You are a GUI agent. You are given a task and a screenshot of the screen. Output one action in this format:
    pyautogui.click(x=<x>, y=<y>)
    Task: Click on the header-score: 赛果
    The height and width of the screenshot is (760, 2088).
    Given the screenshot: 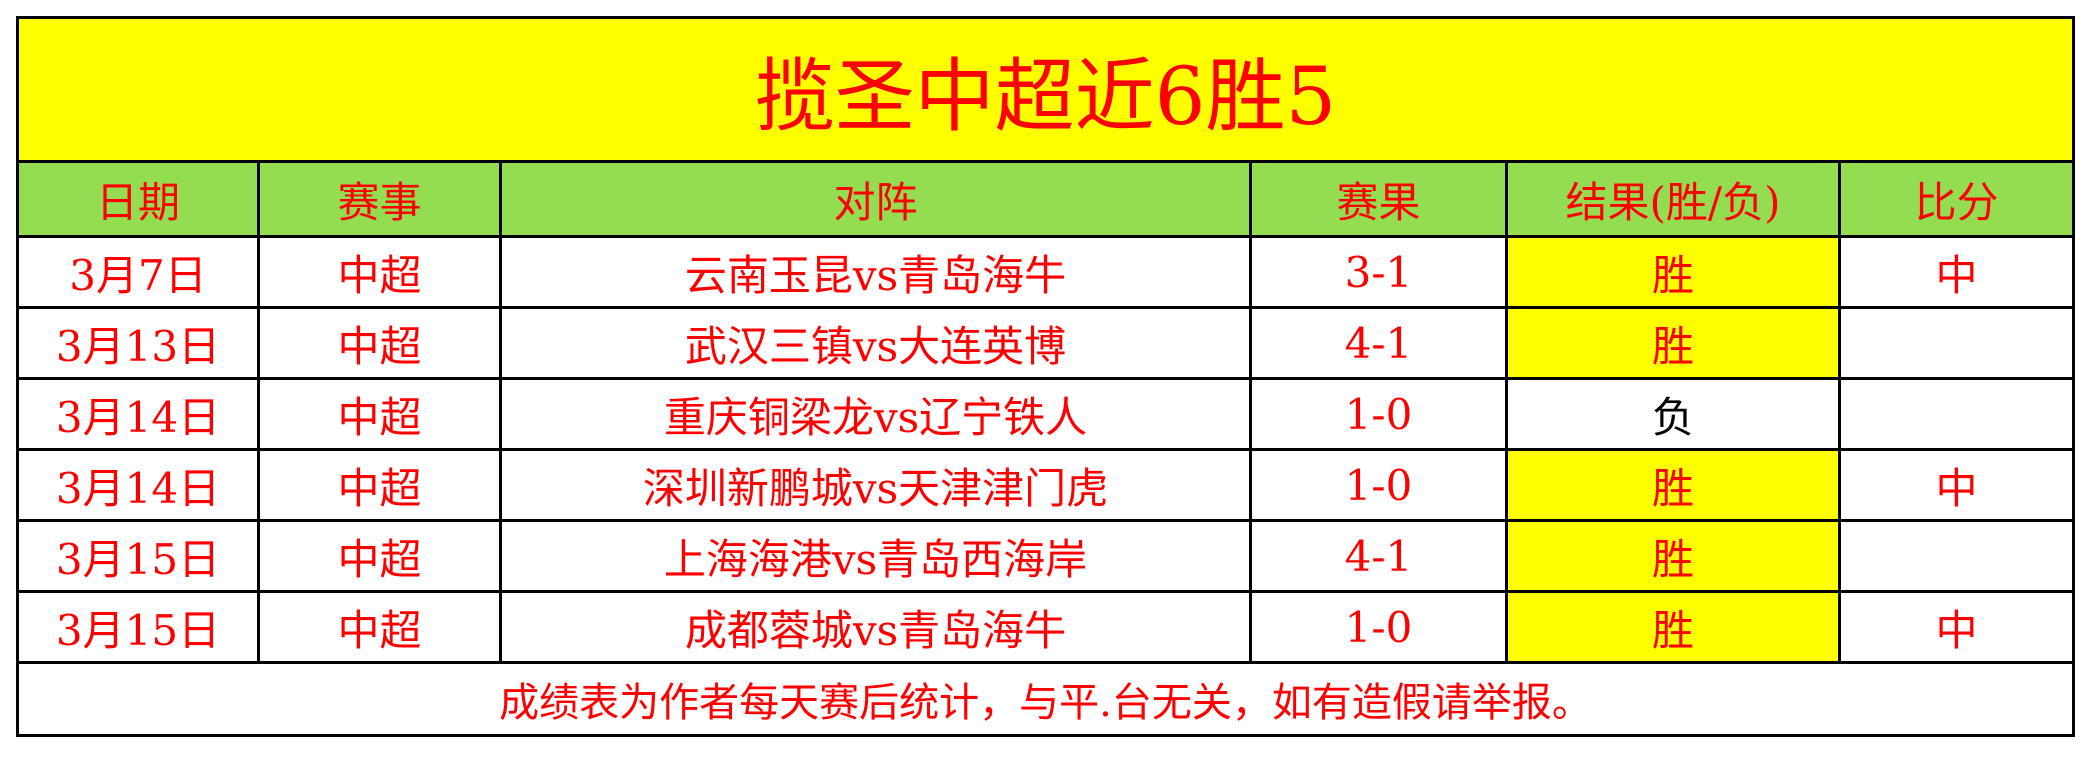 What is the action you would take?
    pyautogui.click(x=1378, y=199)
    